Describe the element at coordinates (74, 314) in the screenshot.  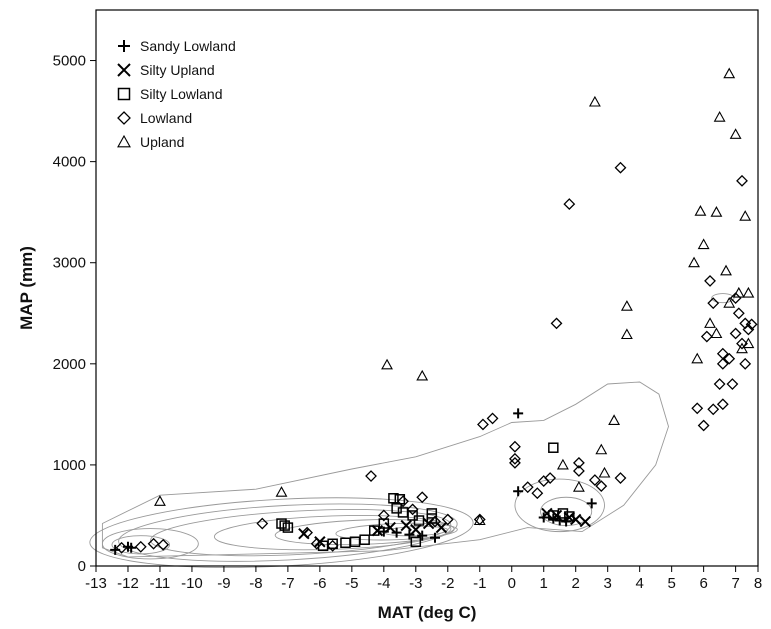
I see `y-axis-ticks: 0 1000 2000 3000 4000 5000` at that location.